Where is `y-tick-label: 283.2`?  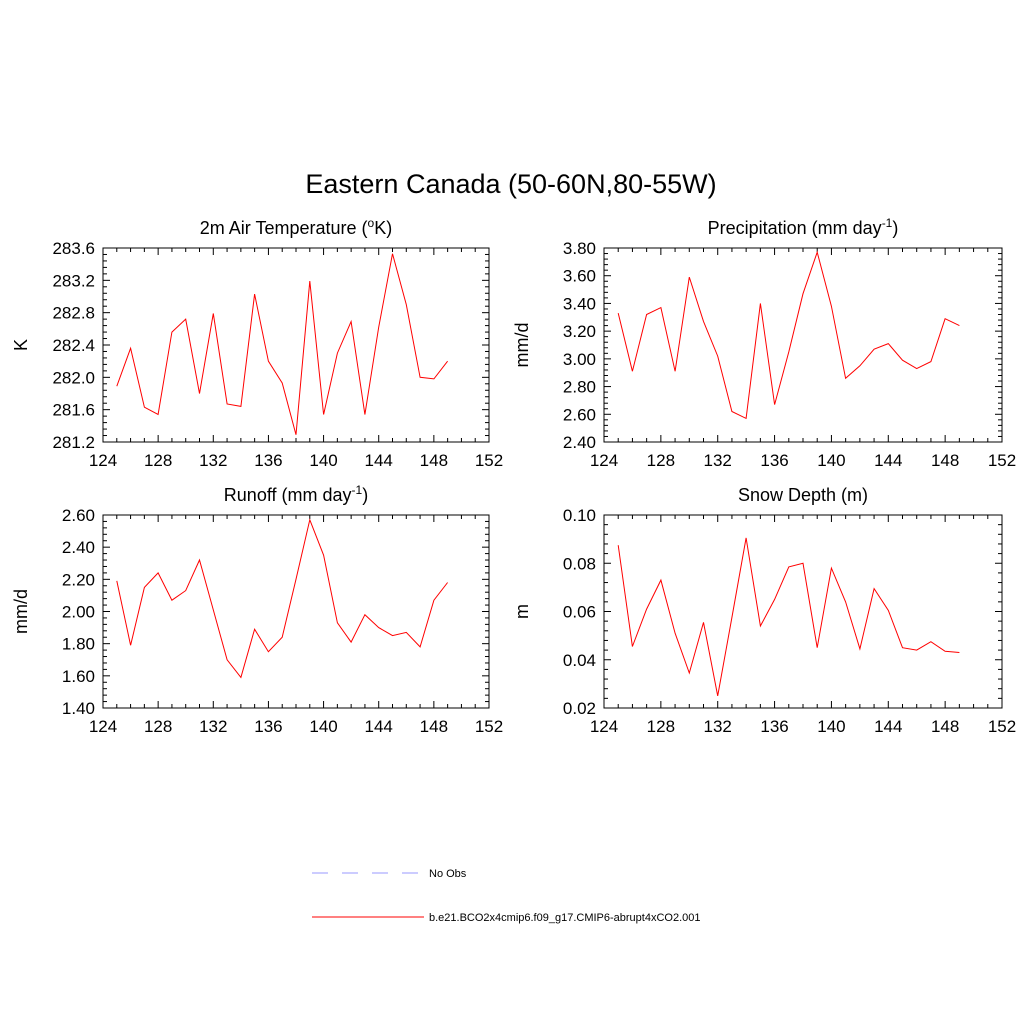
y-tick-label: 283.2 is located at coordinates (73, 280).